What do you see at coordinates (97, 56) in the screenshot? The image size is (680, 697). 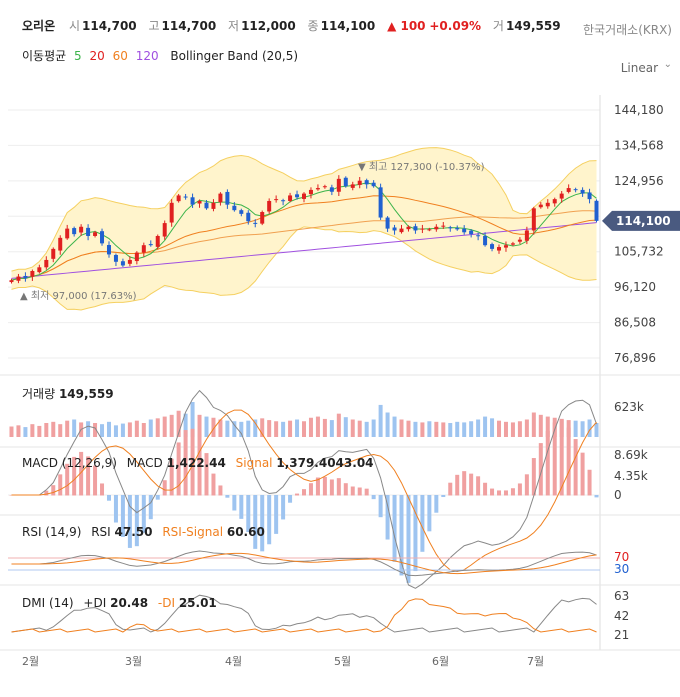 I see `ma20-label: 20` at bounding box center [97, 56].